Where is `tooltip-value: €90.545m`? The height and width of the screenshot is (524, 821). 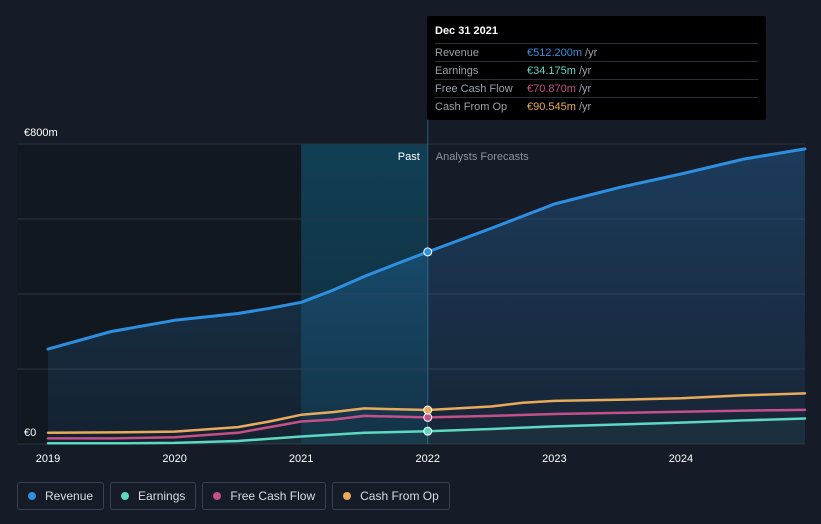 tooltip-value: €90.545m is located at coordinates (551, 106).